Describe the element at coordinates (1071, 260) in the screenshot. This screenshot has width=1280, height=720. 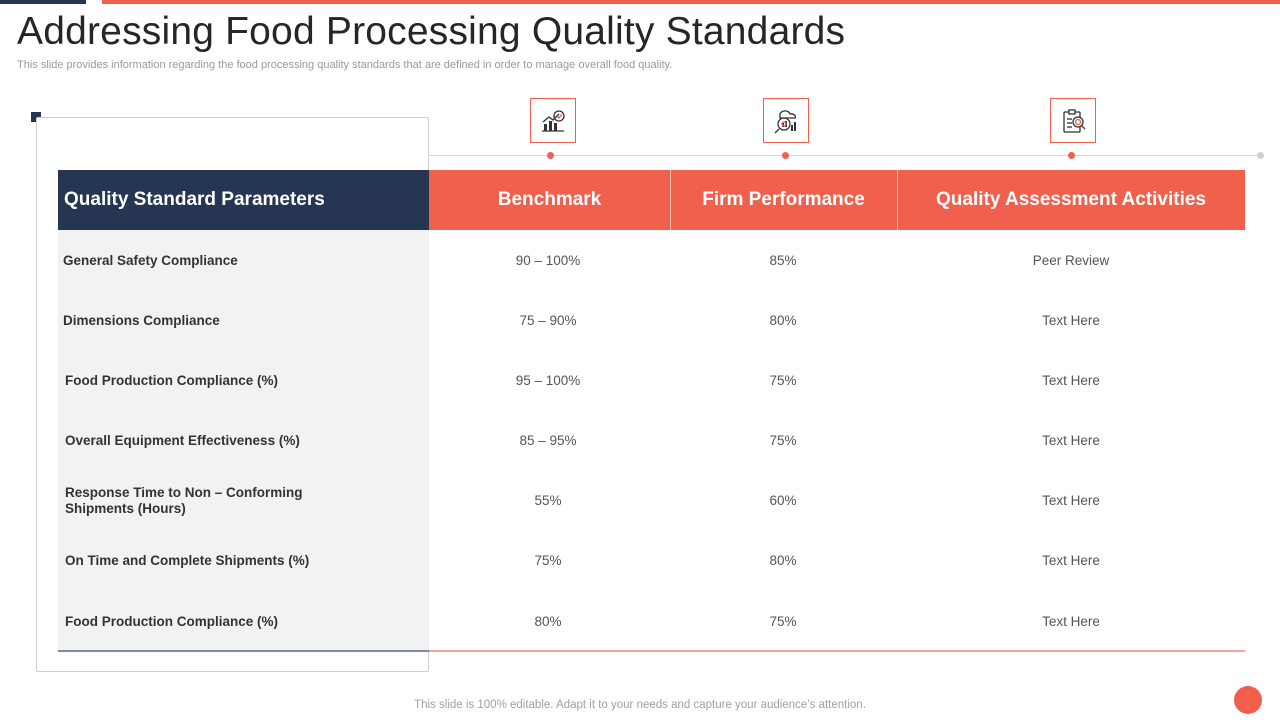
I see `row-activity: Peer Review` at that location.